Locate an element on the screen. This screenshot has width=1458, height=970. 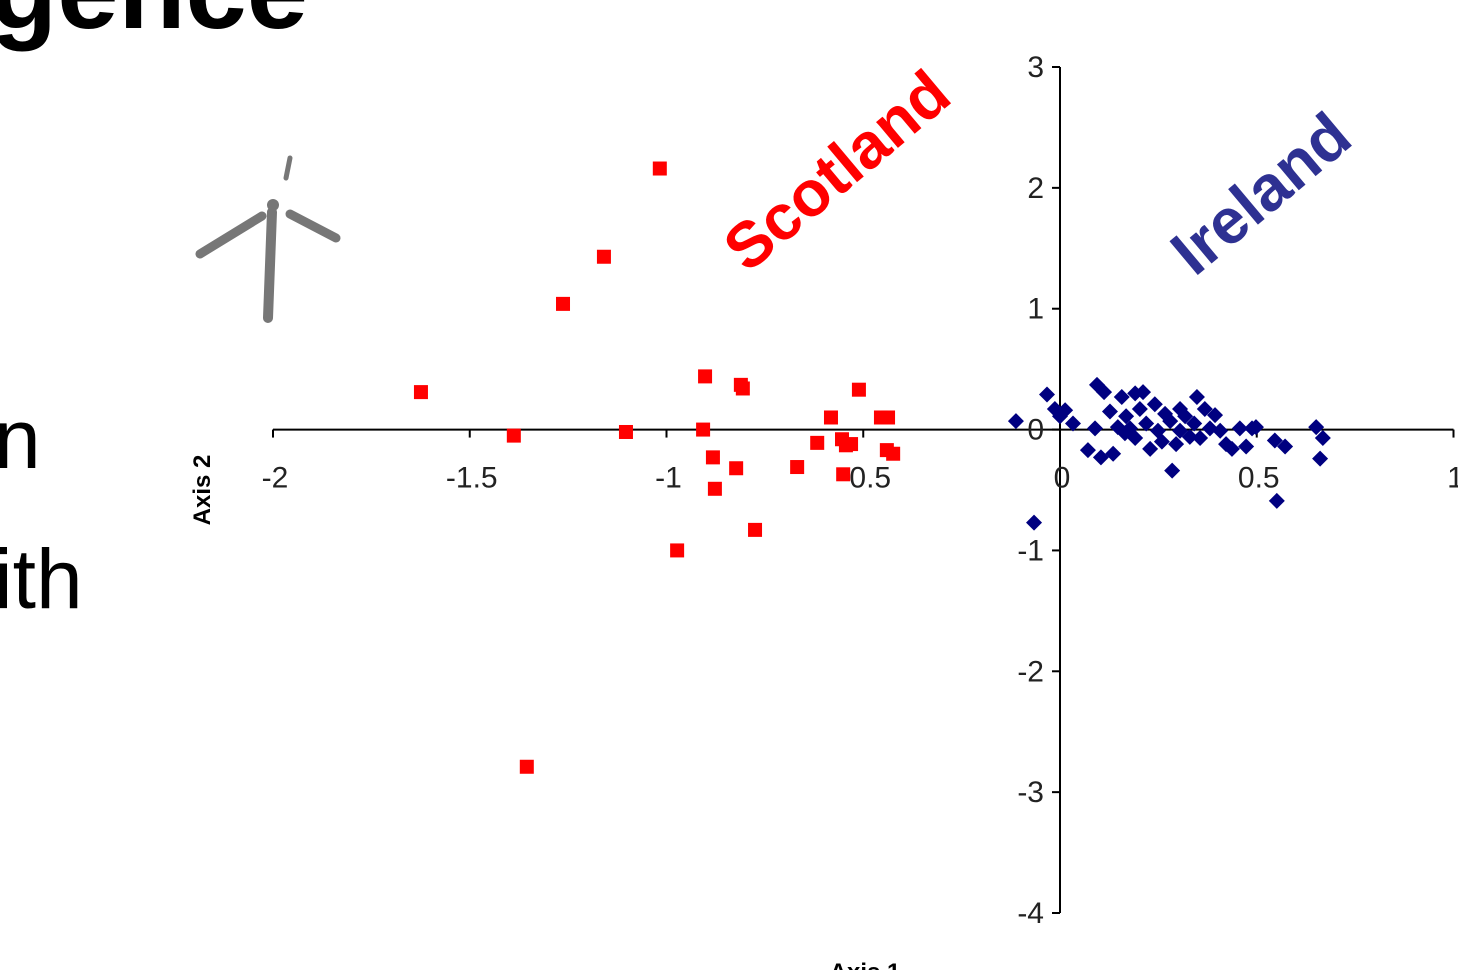
y-tick-label: -3 is located at coordinates (1030, 792).